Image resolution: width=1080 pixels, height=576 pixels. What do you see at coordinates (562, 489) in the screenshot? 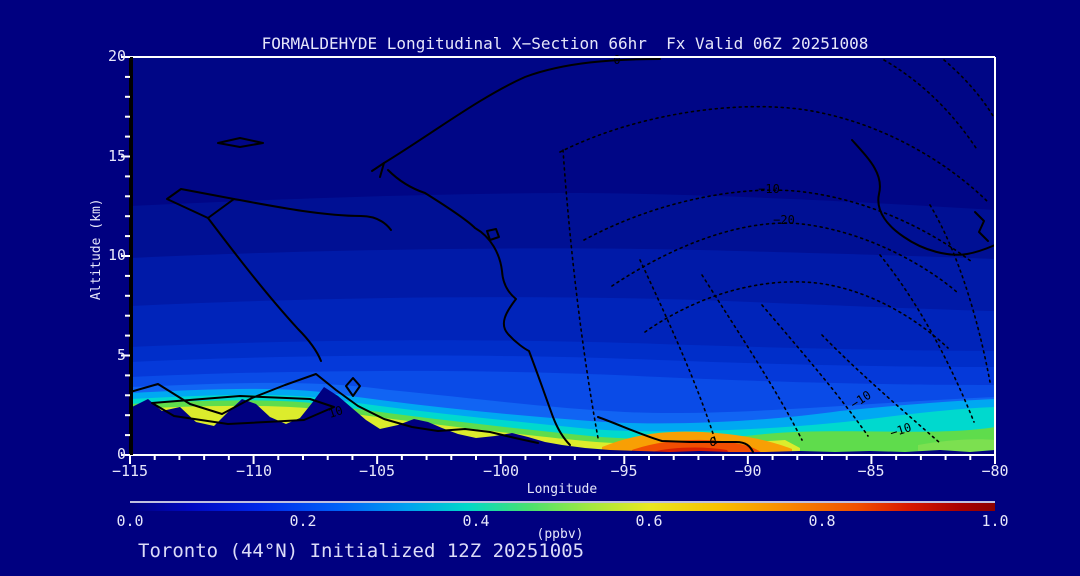
I see `x-axis-label: Longitude` at bounding box center [562, 489].